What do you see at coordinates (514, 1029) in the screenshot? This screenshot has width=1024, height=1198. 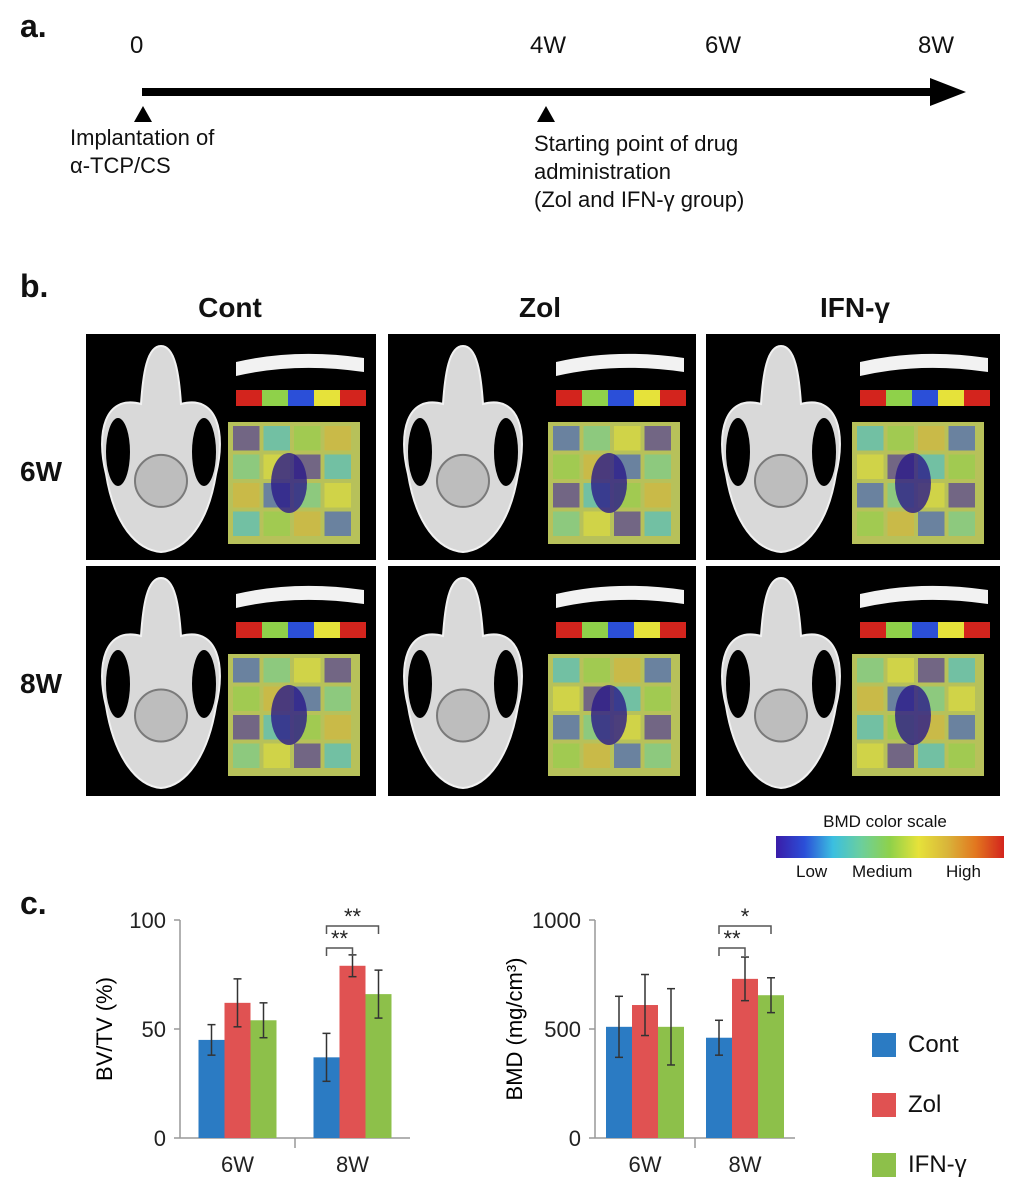 I see `y-axis-label: BMD (mg/cm³)` at bounding box center [514, 1029].